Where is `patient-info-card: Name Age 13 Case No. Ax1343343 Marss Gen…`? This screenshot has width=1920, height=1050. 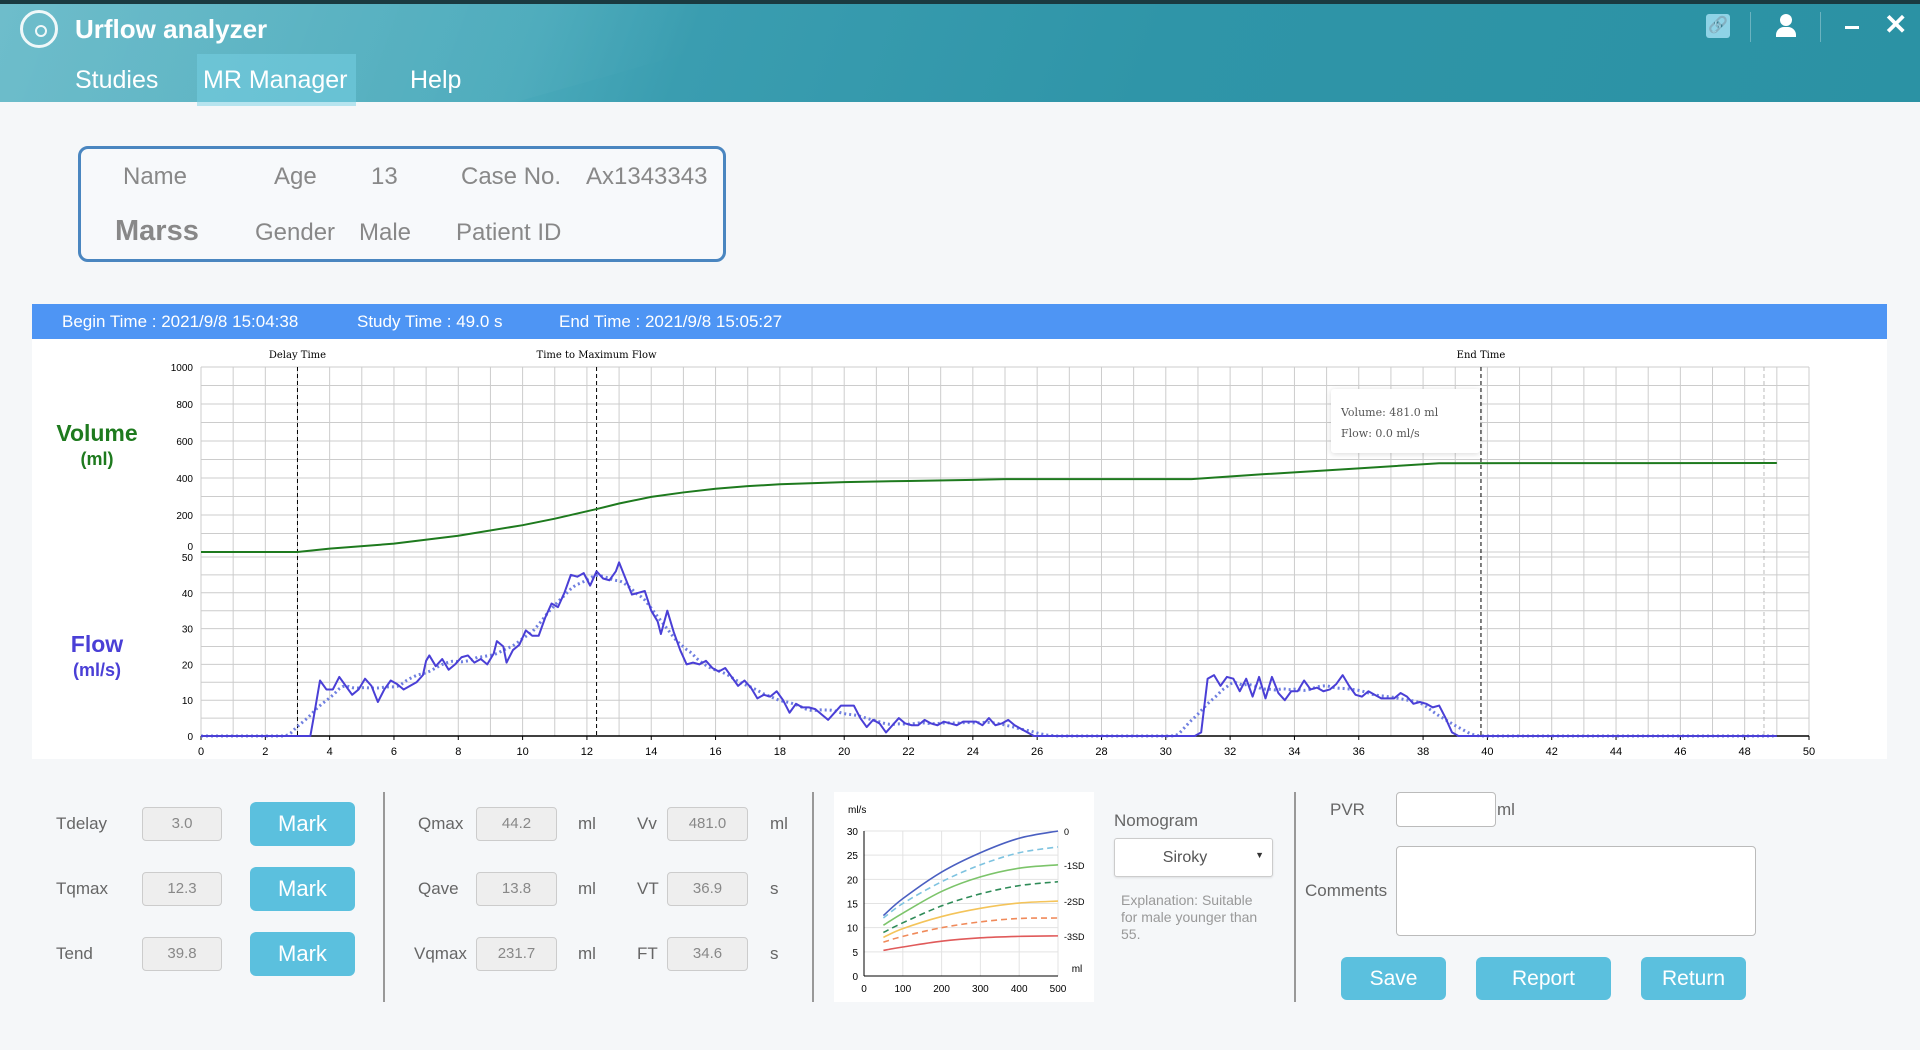
patient-info-card: Name Age 13 Case No. Ax1343343 Marss Gen… is located at coordinates (402, 204).